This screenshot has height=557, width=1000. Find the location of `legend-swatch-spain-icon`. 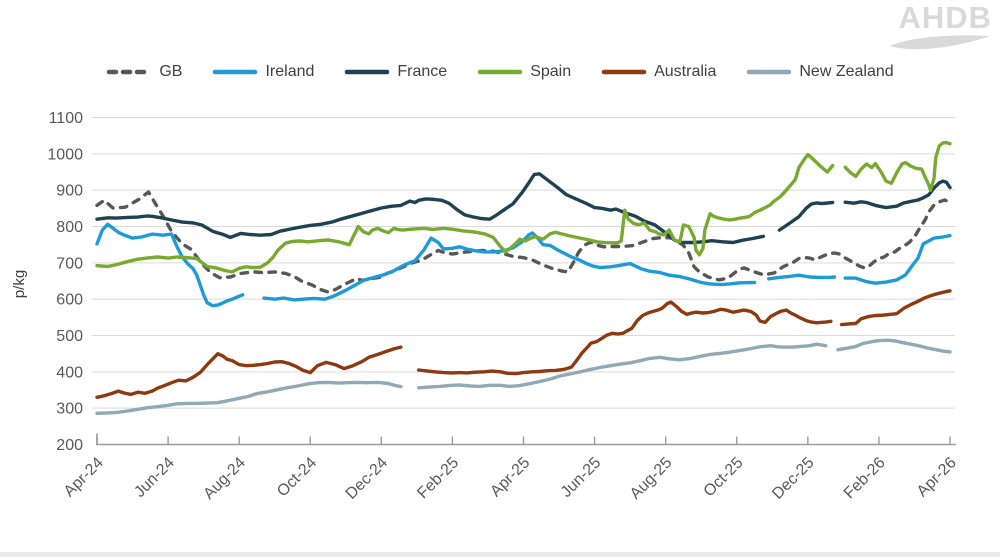

legend-swatch-spain-icon is located at coordinates (500, 72).